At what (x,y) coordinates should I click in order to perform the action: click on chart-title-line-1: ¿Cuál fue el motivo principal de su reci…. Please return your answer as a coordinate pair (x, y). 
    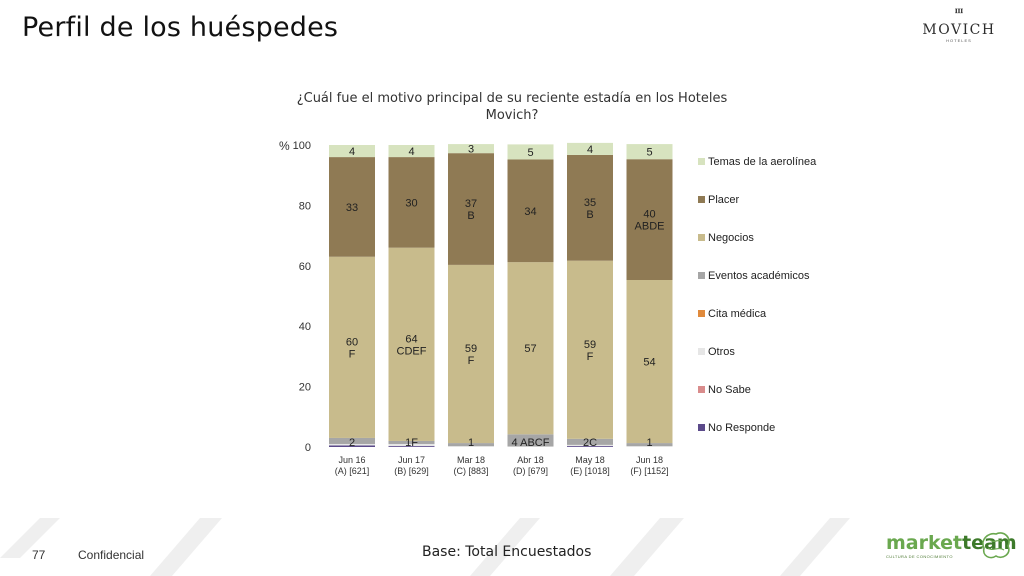
    Looking at the image, I should click on (512, 98).